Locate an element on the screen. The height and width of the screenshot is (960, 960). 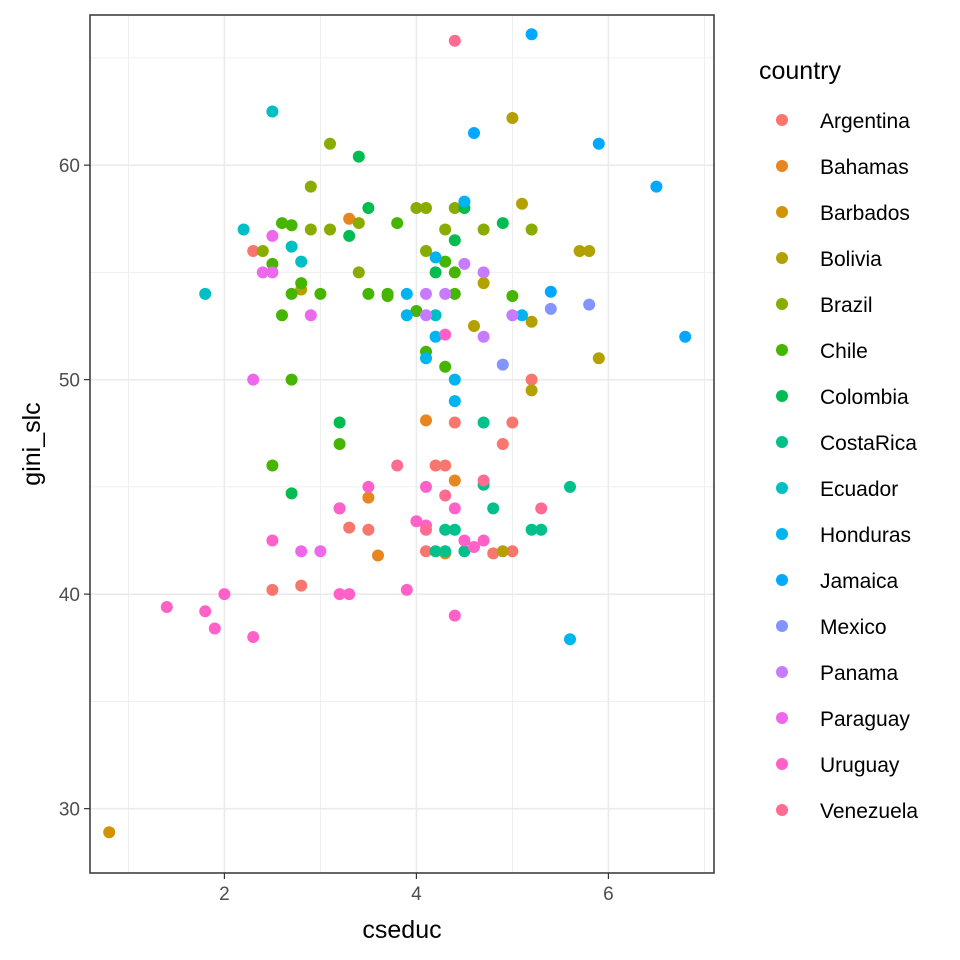
legend-label: Panama is located at coordinates (859, 673).